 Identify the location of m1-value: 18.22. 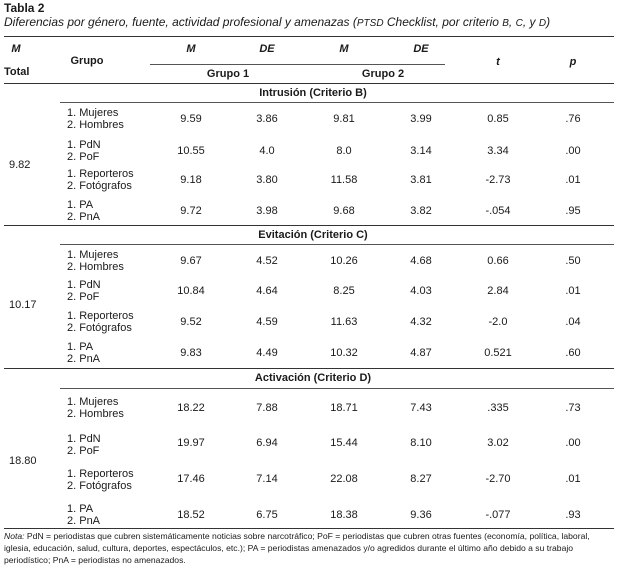
(191, 408).